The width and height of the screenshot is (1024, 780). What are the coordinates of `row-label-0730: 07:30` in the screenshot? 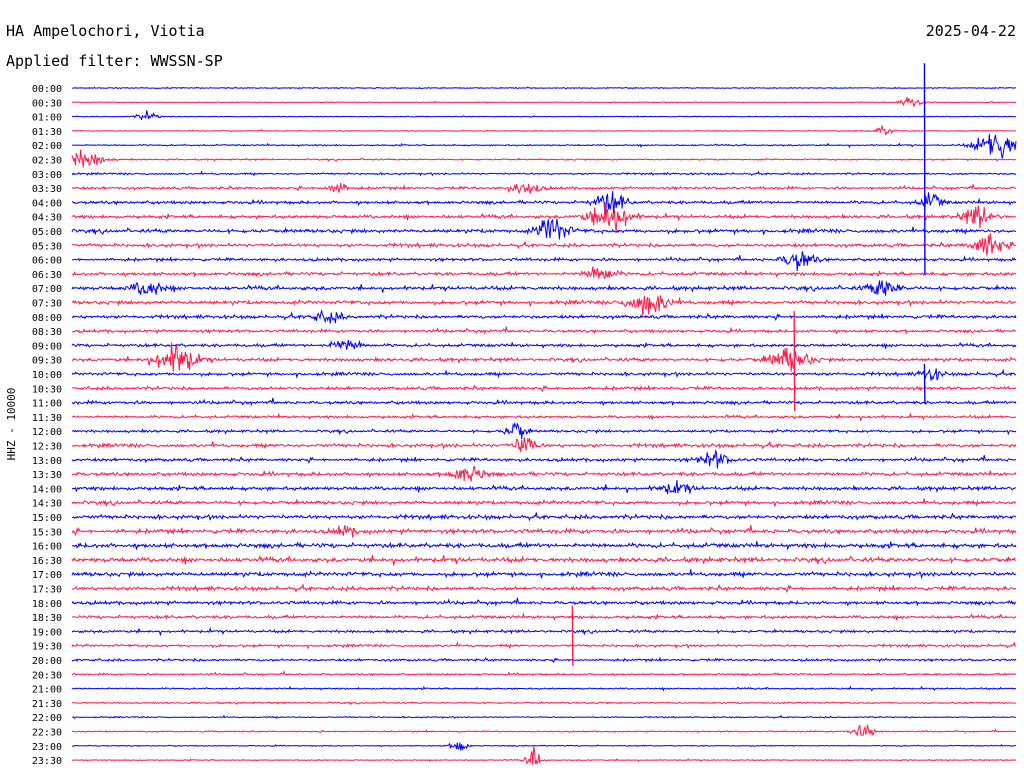 It's located at (47, 304).